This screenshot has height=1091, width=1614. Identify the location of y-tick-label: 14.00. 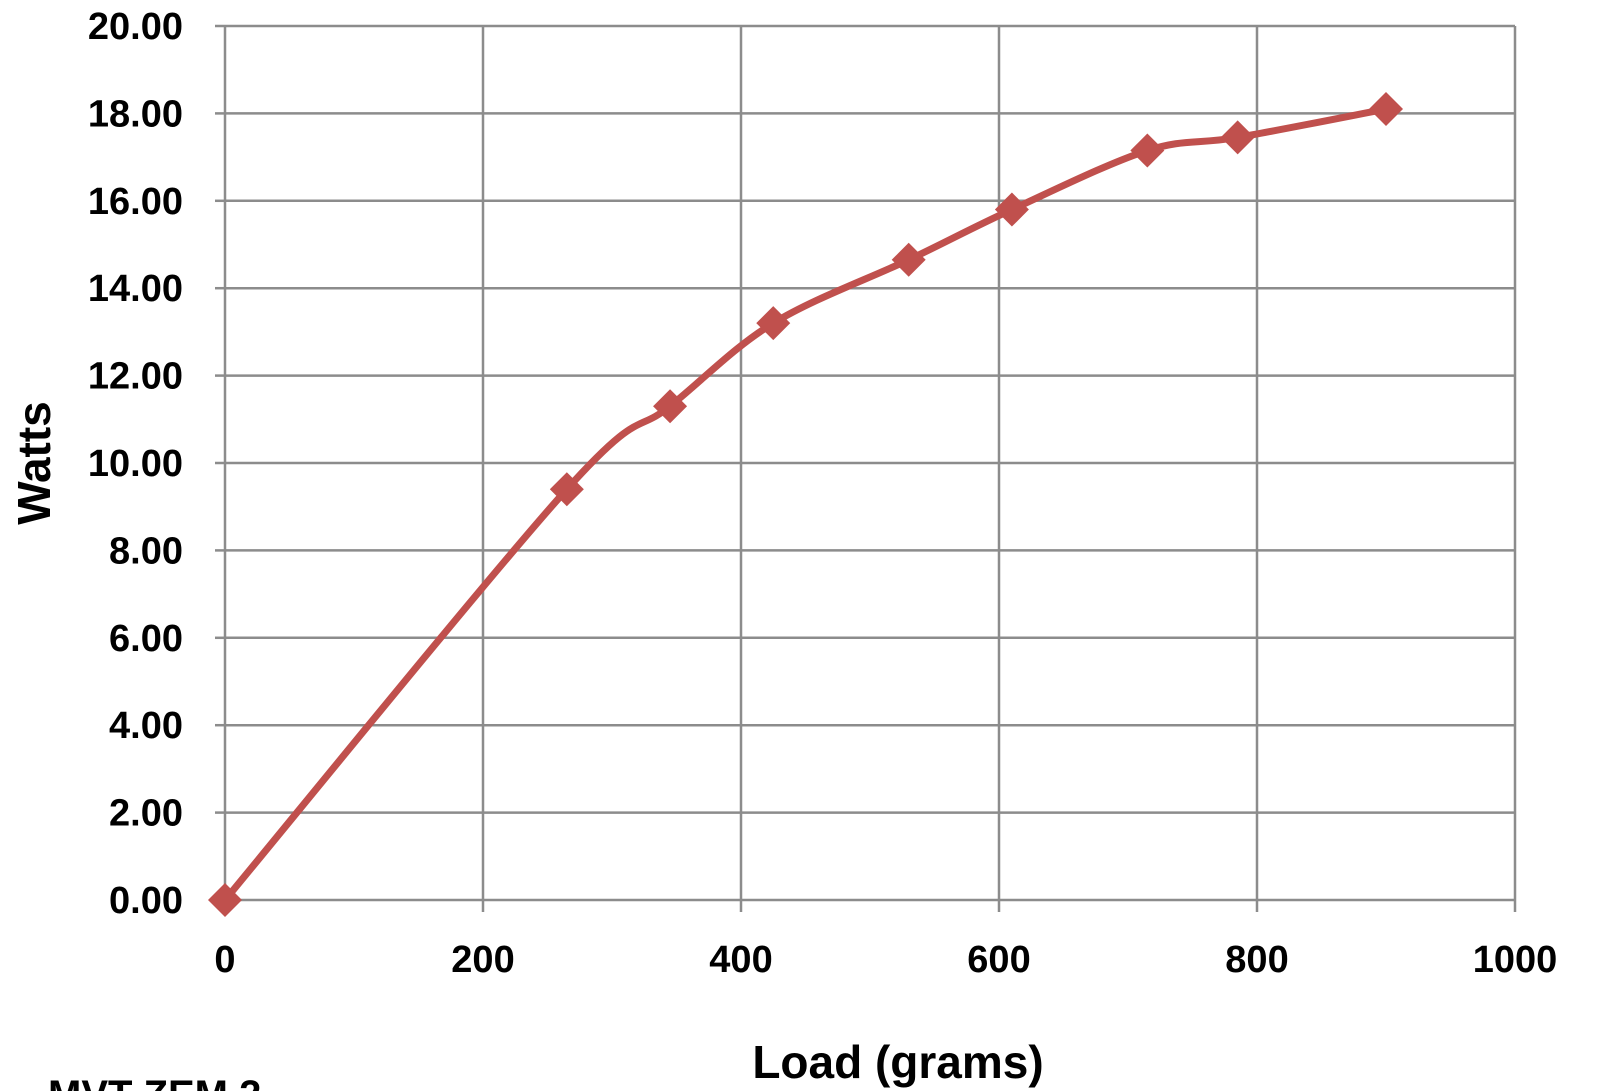
(135, 289).